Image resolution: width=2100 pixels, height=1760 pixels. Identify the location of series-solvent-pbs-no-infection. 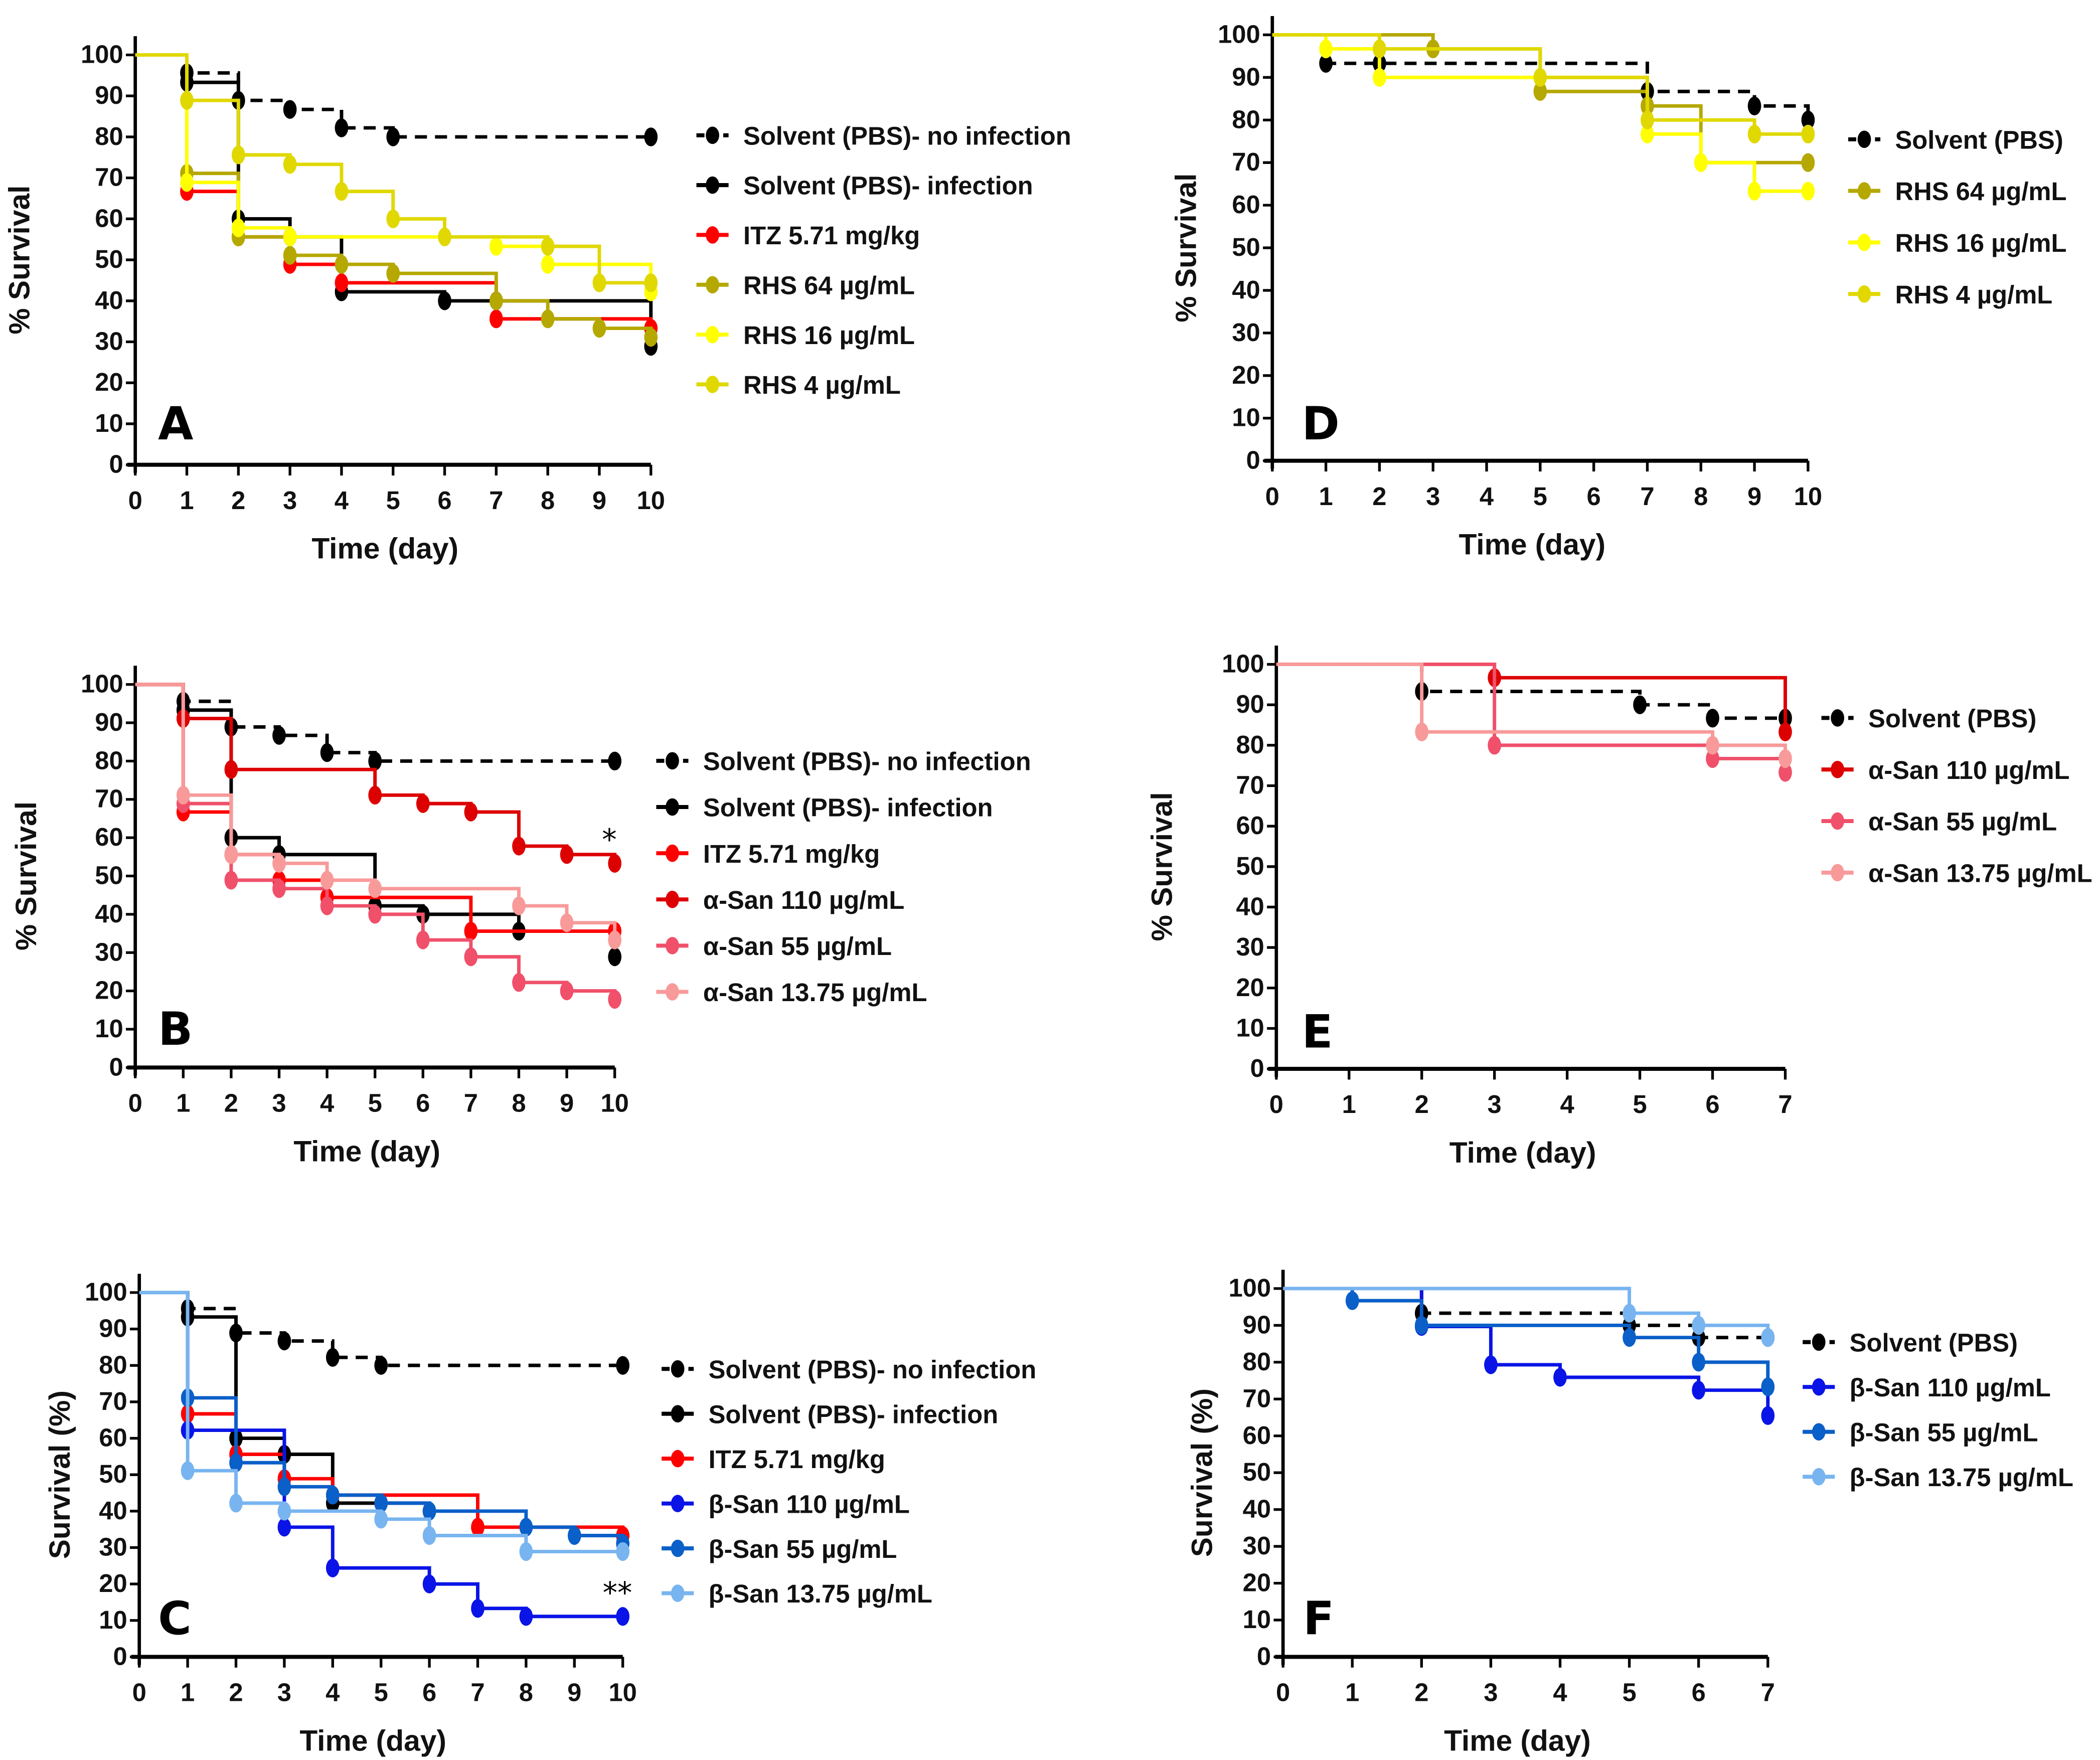
(385, 1333).